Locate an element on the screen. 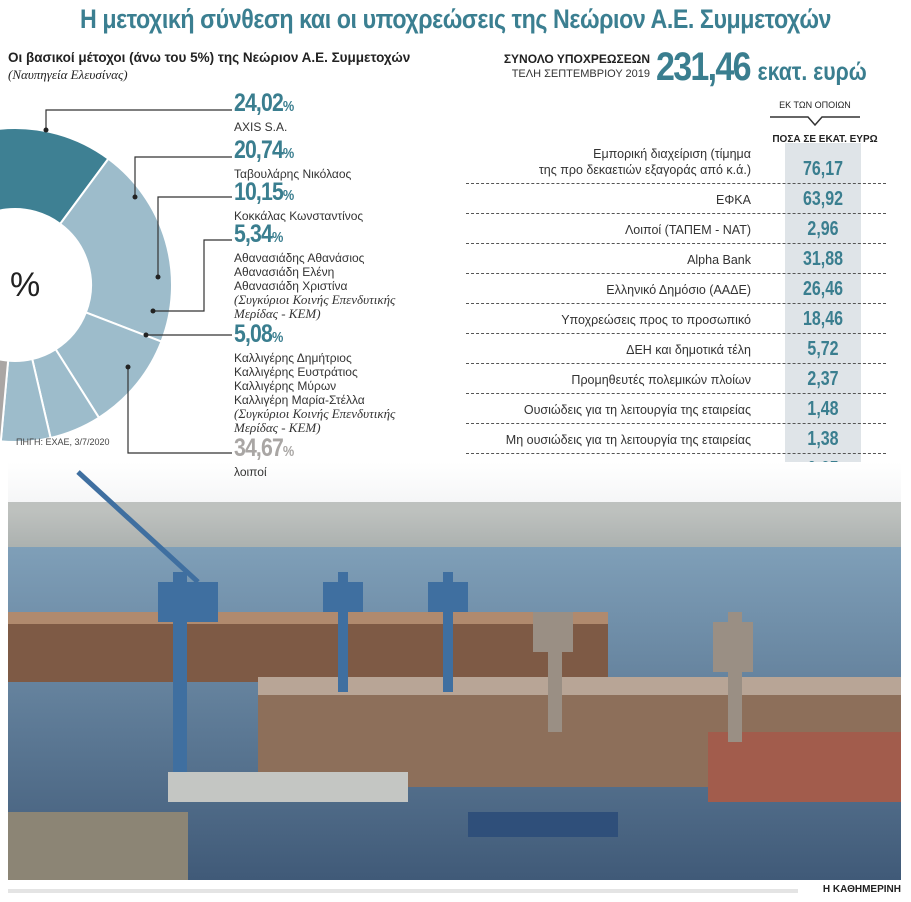  liability-label: Alpha Bank is located at coordinates (719, 260).